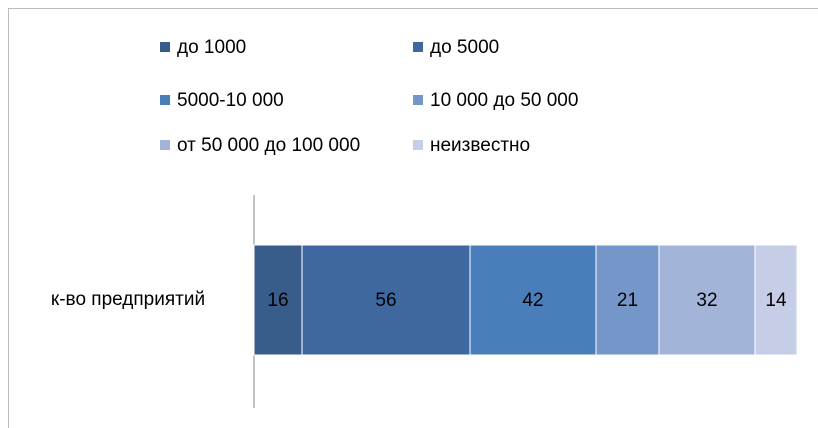 Image resolution: width=818 pixels, height=428 pixels. I want to click on data-label: 42, so click(532, 300).